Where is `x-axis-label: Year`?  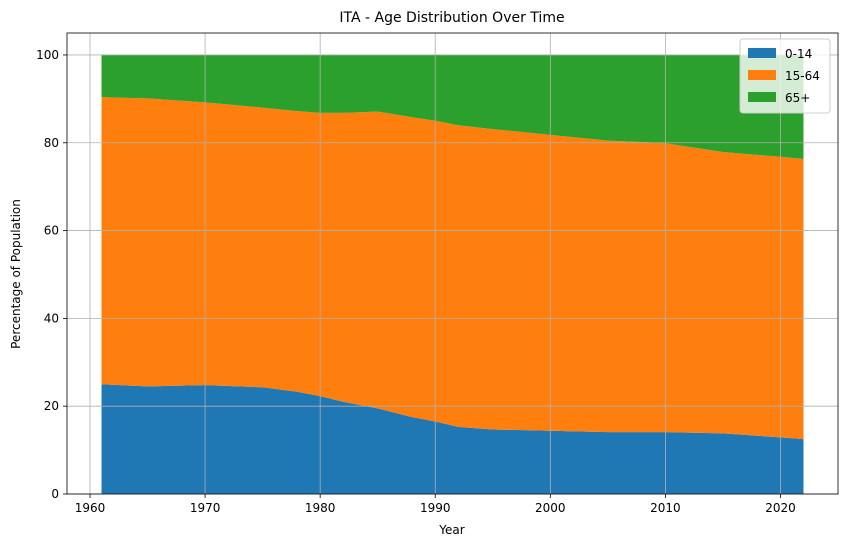 x-axis-label: Year is located at coordinates (451, 530).